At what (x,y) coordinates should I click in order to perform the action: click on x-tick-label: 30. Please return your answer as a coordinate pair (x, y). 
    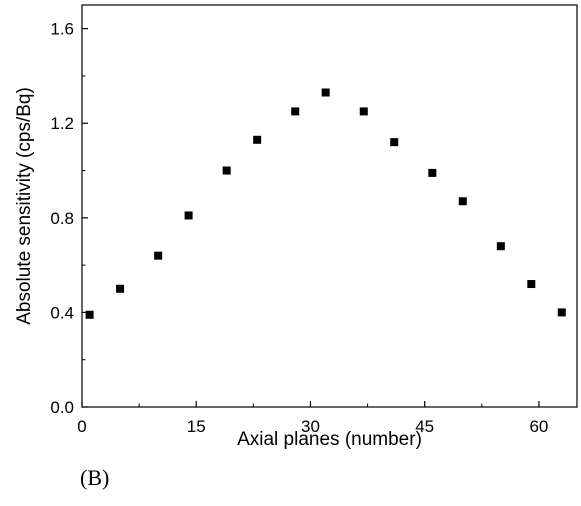
    Looking at the image, I should click on (310, 426).